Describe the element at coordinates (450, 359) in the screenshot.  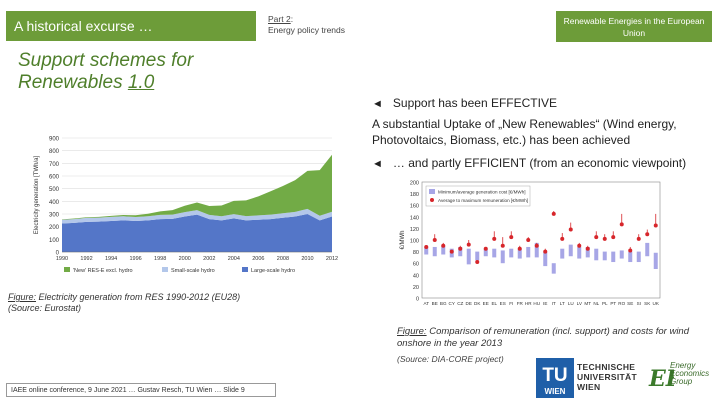
I see `figure-source: (Source: DIA-CORE project)` at that location.